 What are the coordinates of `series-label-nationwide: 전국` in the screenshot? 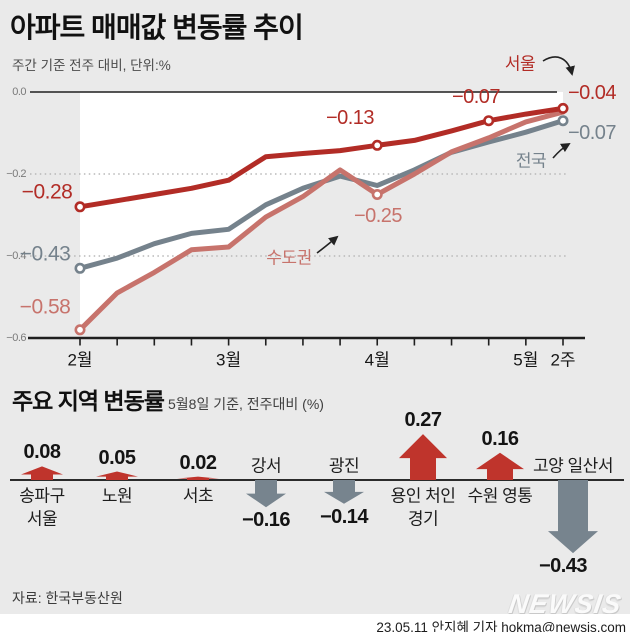 It's located at (531, 161).